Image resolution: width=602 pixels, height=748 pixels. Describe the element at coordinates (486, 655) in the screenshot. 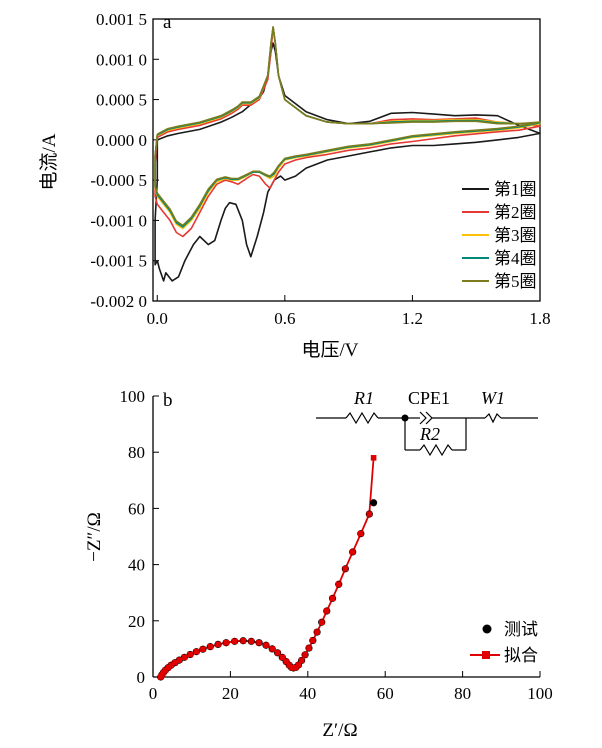

I see `panel-b-legend-fit-marker` at that location.